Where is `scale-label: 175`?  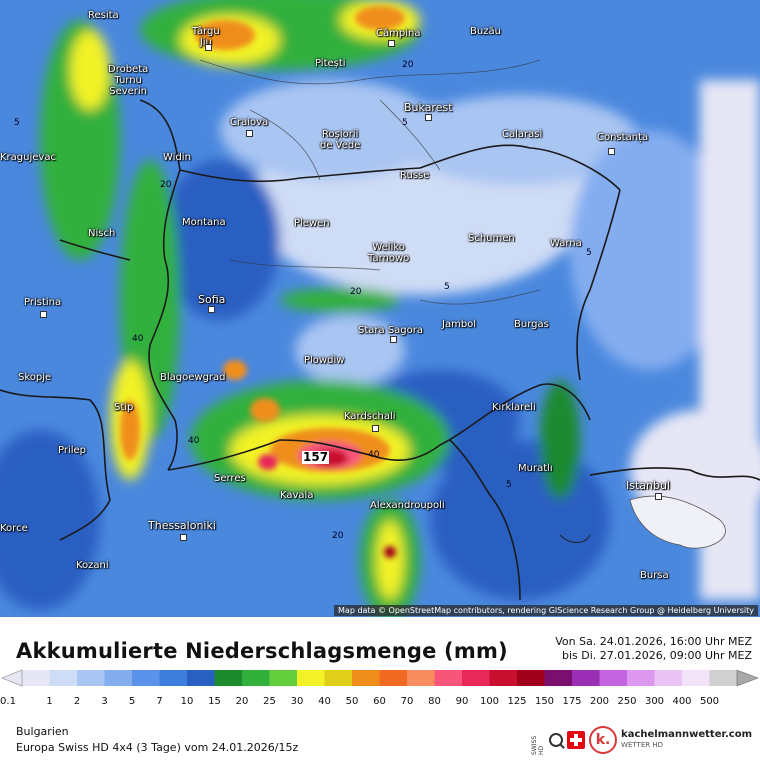
scale-label: 175 is located at coordinates (571, 701).